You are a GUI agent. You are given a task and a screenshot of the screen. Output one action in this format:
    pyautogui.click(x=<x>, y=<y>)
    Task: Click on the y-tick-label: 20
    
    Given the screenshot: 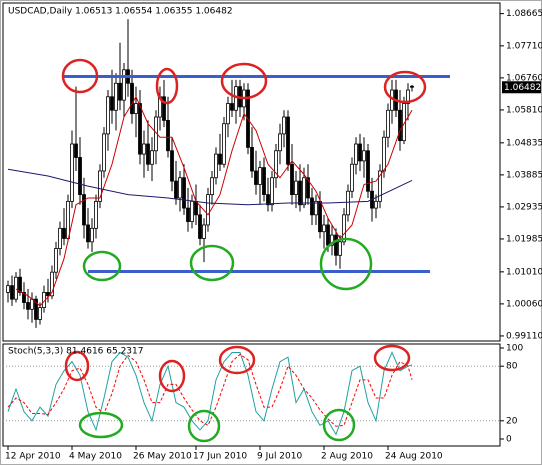 What is the action you would take?
    pyautogui.click(x=512, y=421)
    